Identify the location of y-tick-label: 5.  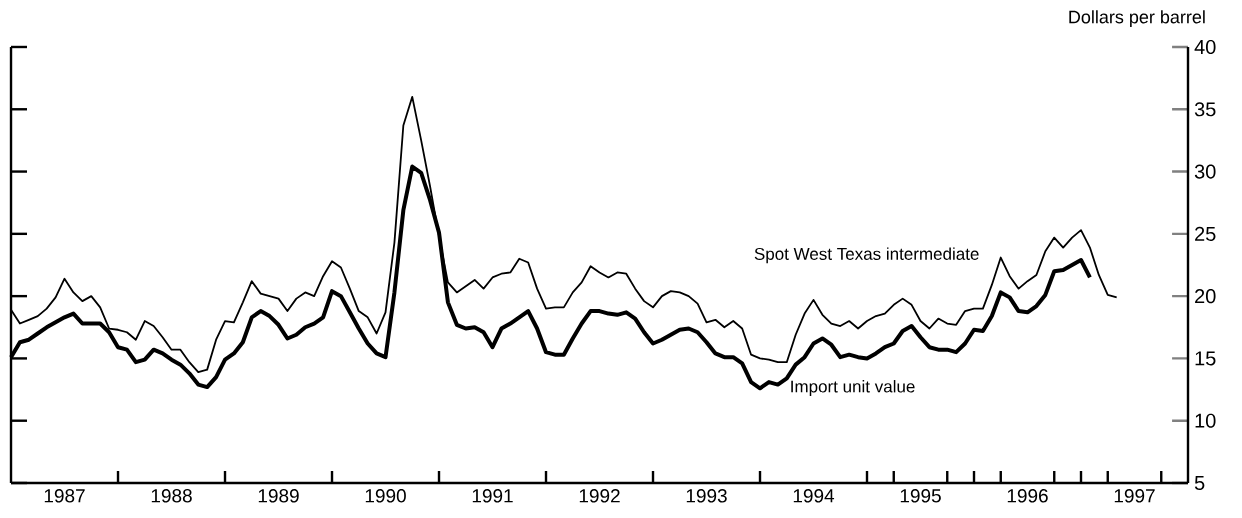
(1199, 483).